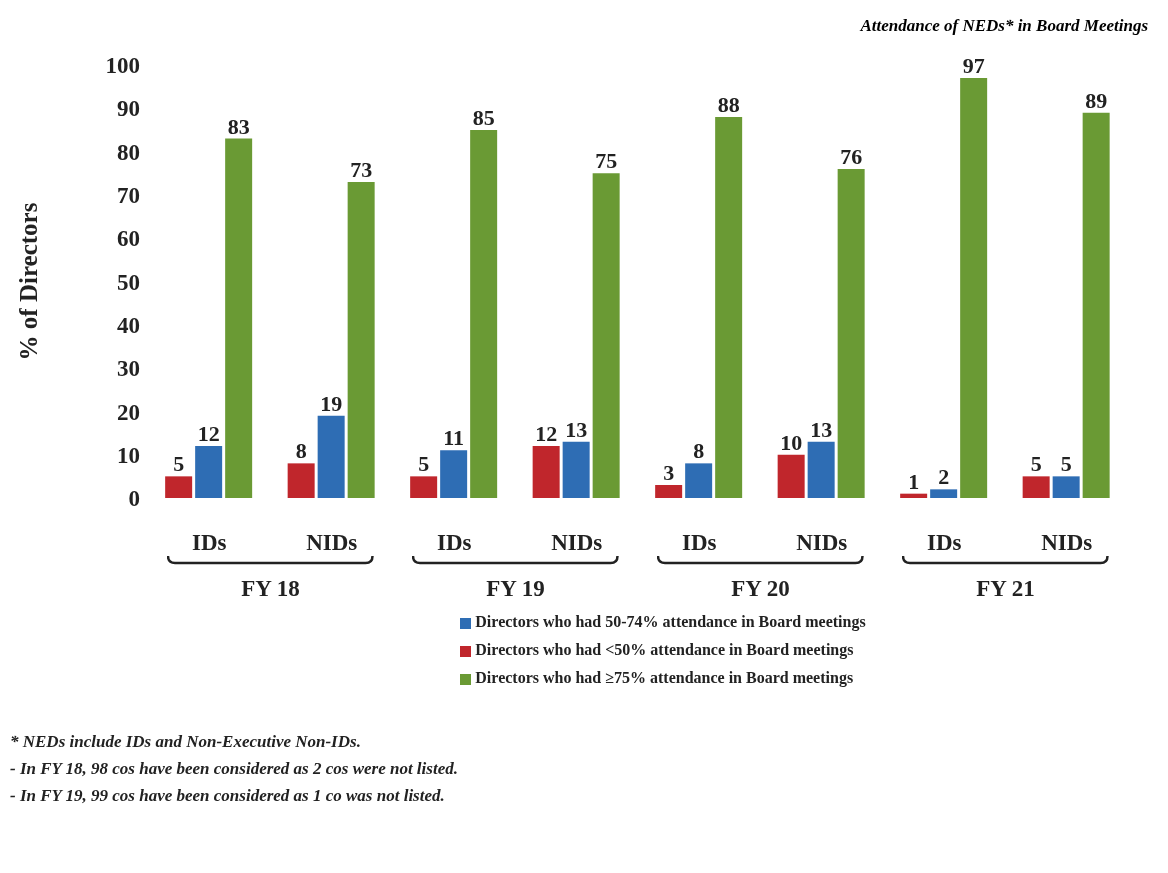 Image resolution: width=1168 pixels, height=873 pixels. Describe the element at coordinates (606, 161) in the screenshot. I see `data-label: 75` at that location.